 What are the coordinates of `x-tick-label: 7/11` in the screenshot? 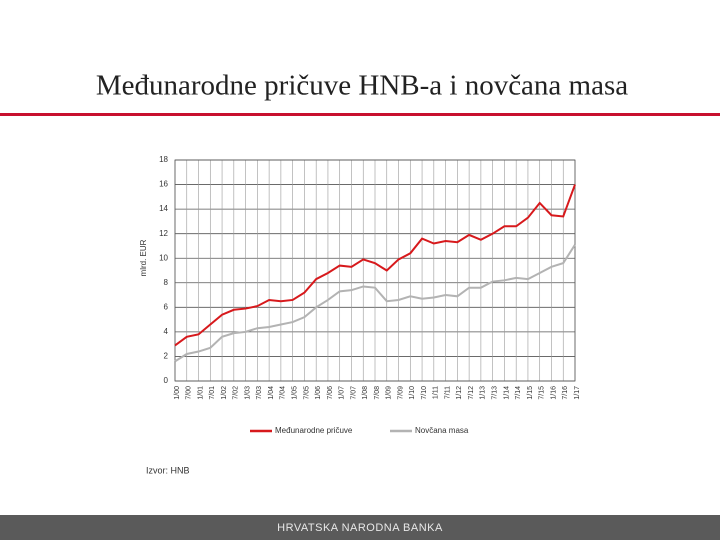 It's located at (447, 392).